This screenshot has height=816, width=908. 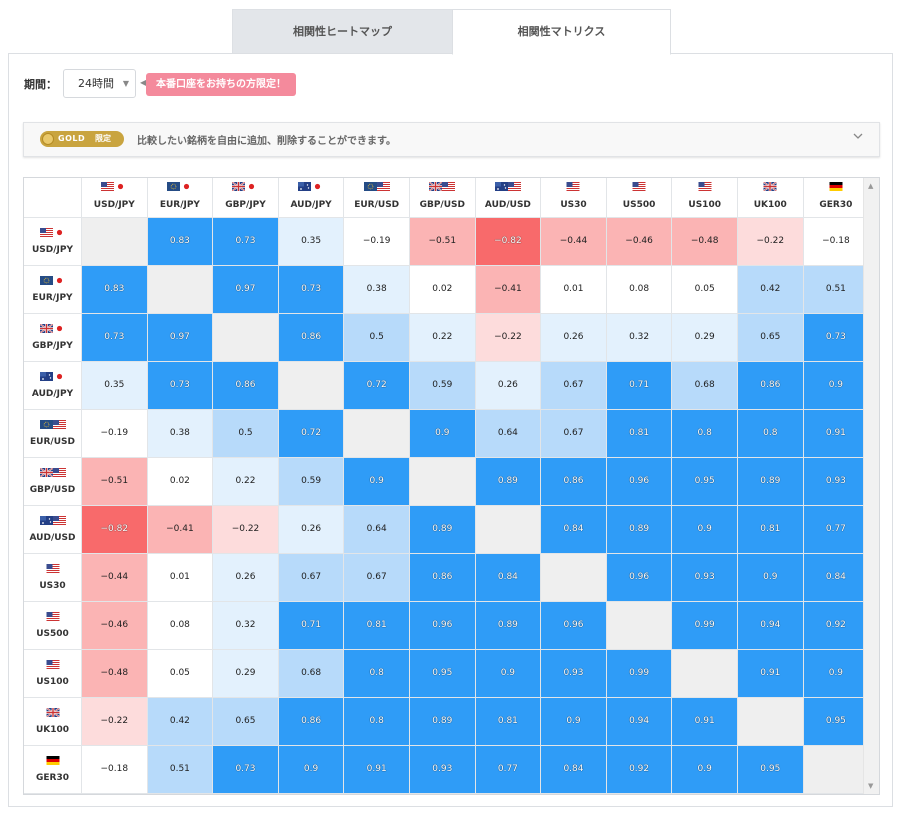 I want to click on de-flag-icon, so click(x=52, y=760).